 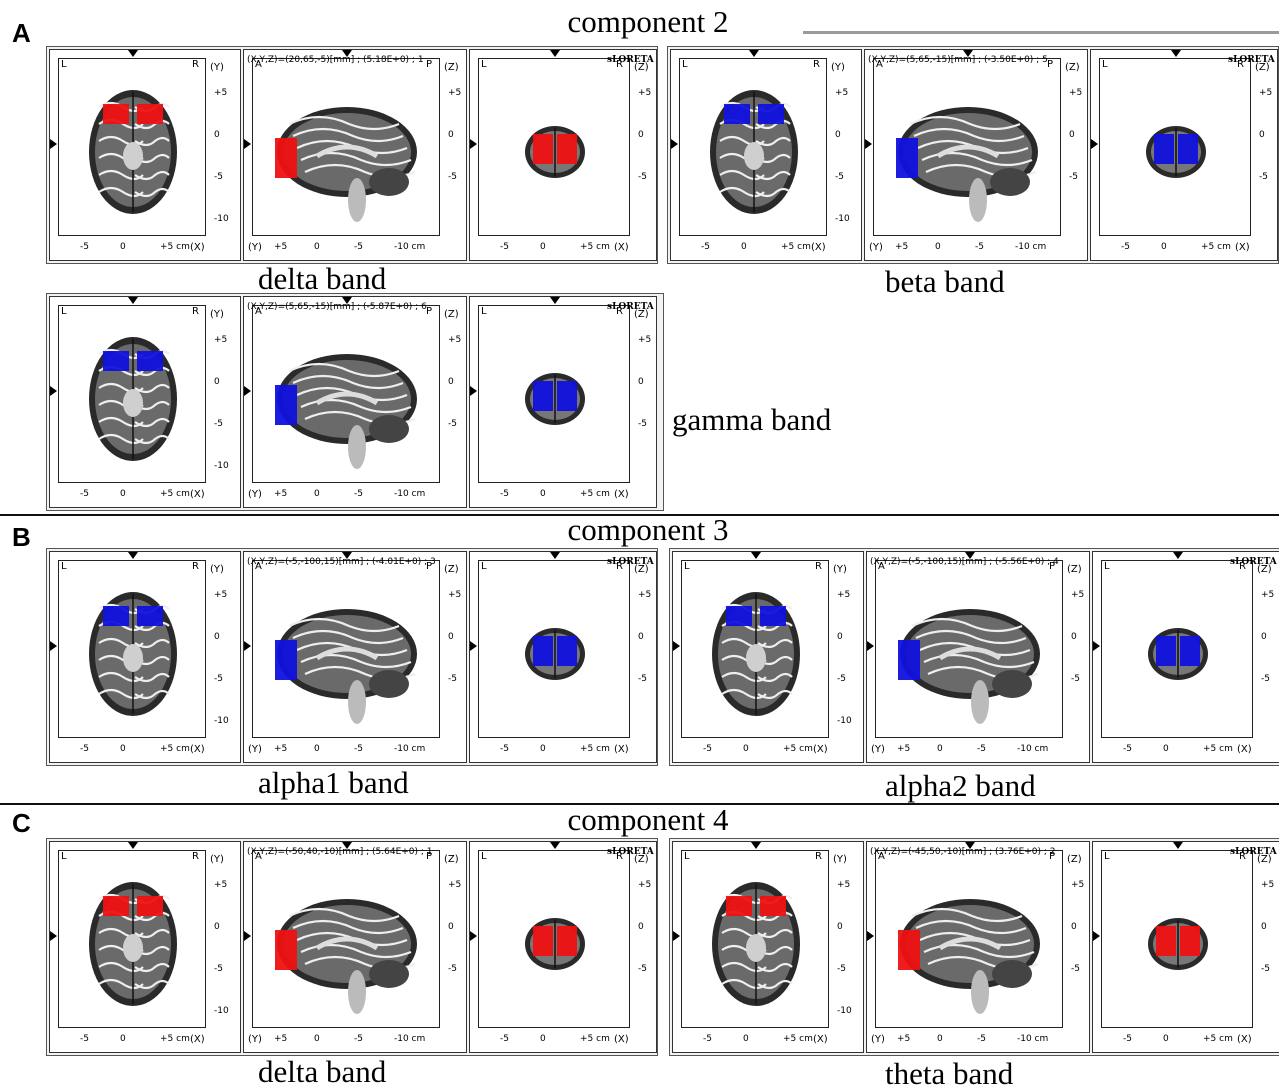 What do you see at coordinates (1033, 1039) in the screenshot?
I see `axis-tick: -10 cm` at bounding box center [1033, 1039].